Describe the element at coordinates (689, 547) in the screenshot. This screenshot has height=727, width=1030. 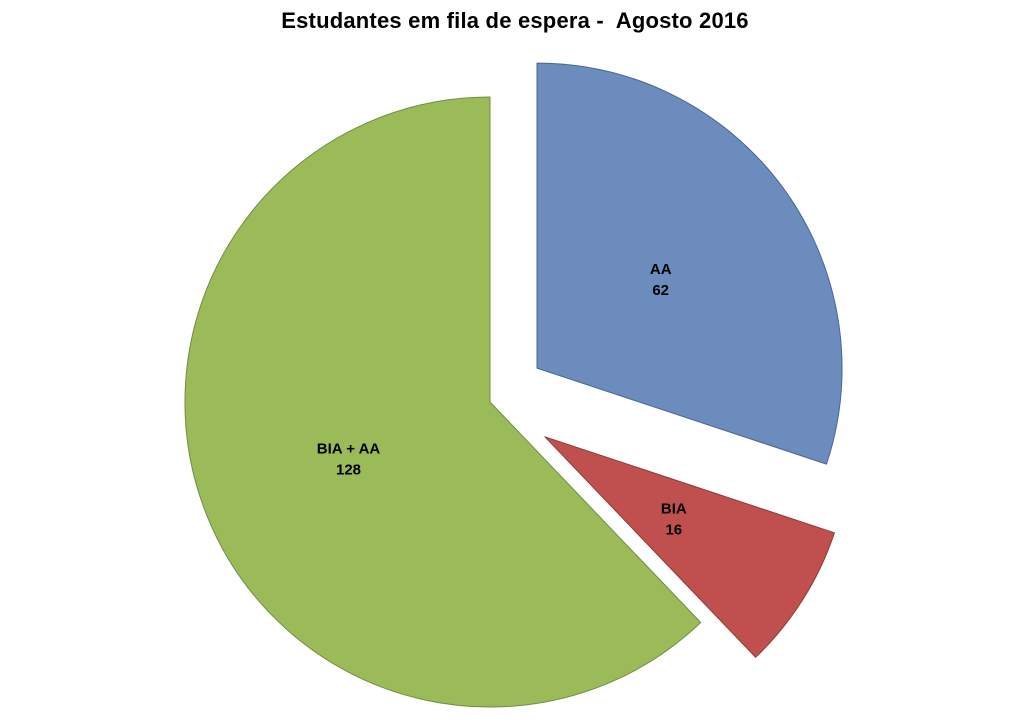
I see `pie-slice-bia` at that location.